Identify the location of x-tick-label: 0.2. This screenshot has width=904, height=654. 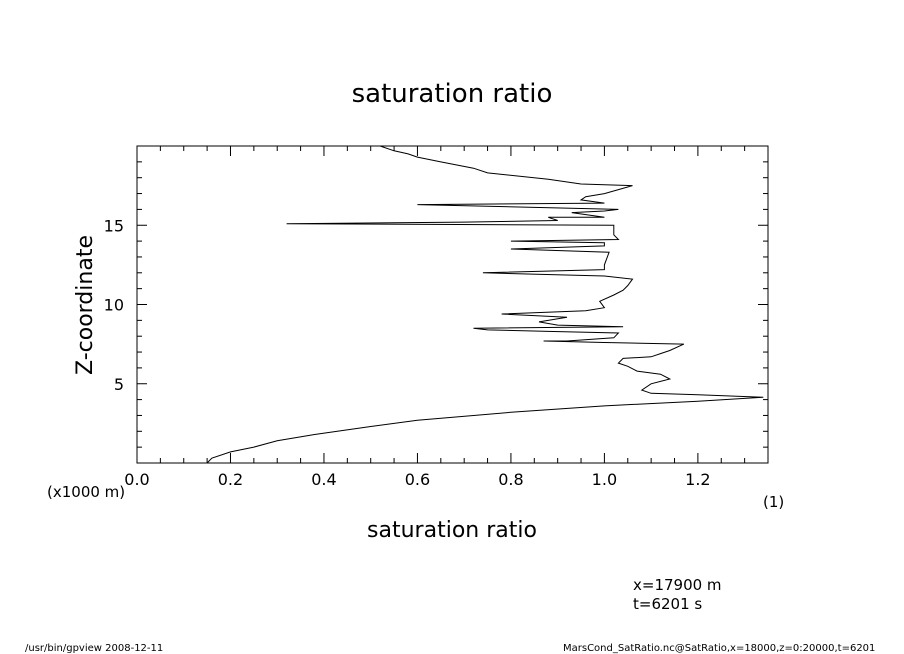
(230, 479).